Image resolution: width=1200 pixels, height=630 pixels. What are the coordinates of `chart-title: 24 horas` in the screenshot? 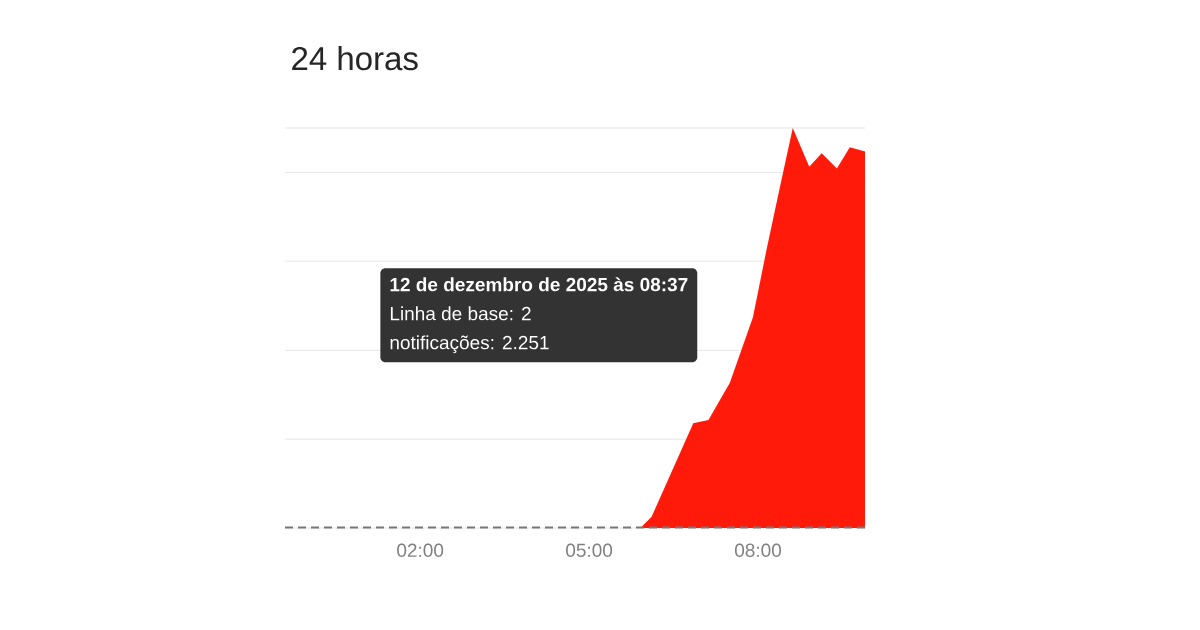 It's located at (355, 58).